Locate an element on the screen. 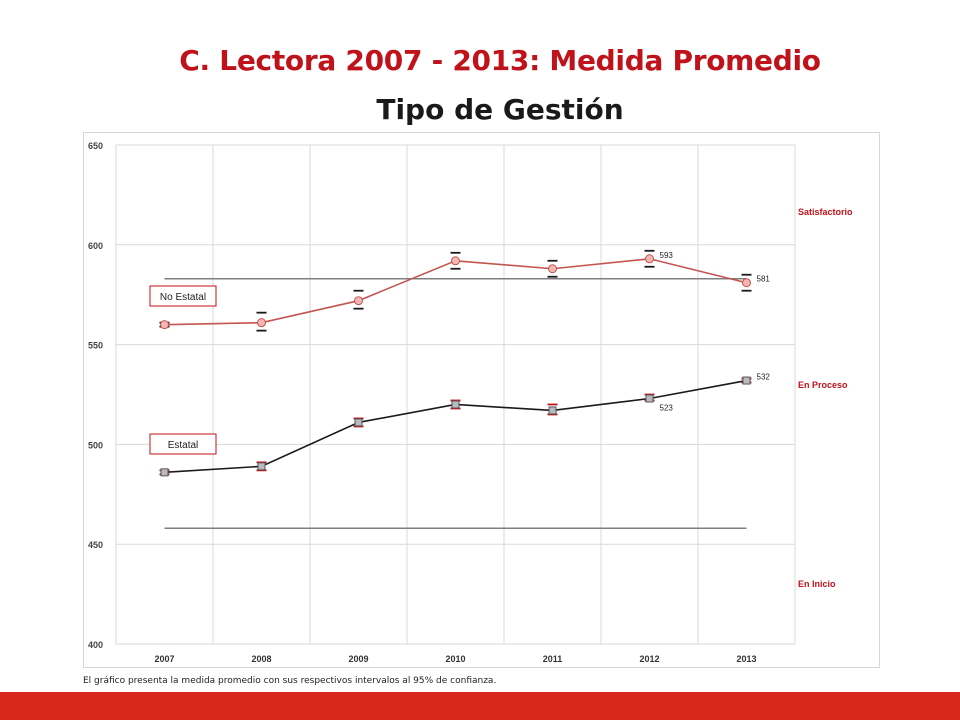  series-line is located at coordinates (455, 426).